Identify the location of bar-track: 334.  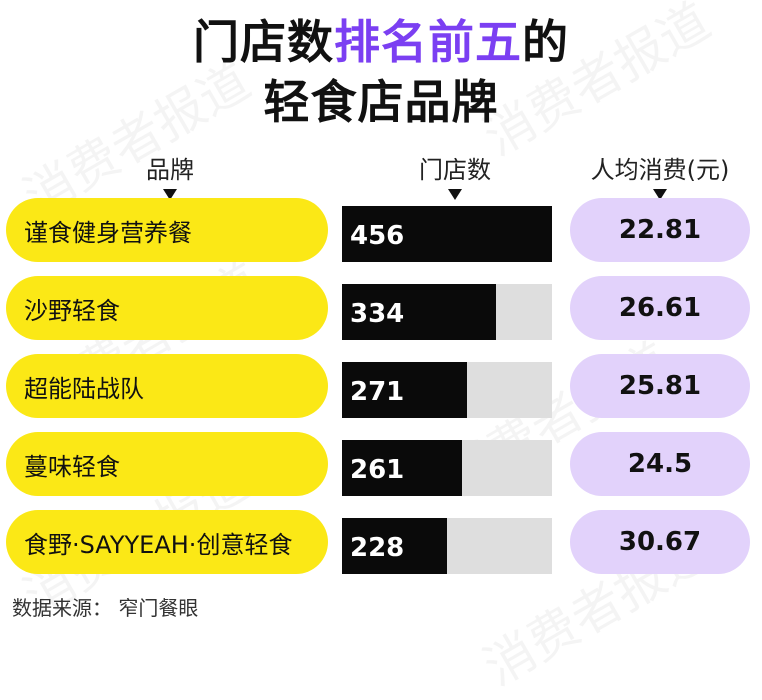
(447, 312).